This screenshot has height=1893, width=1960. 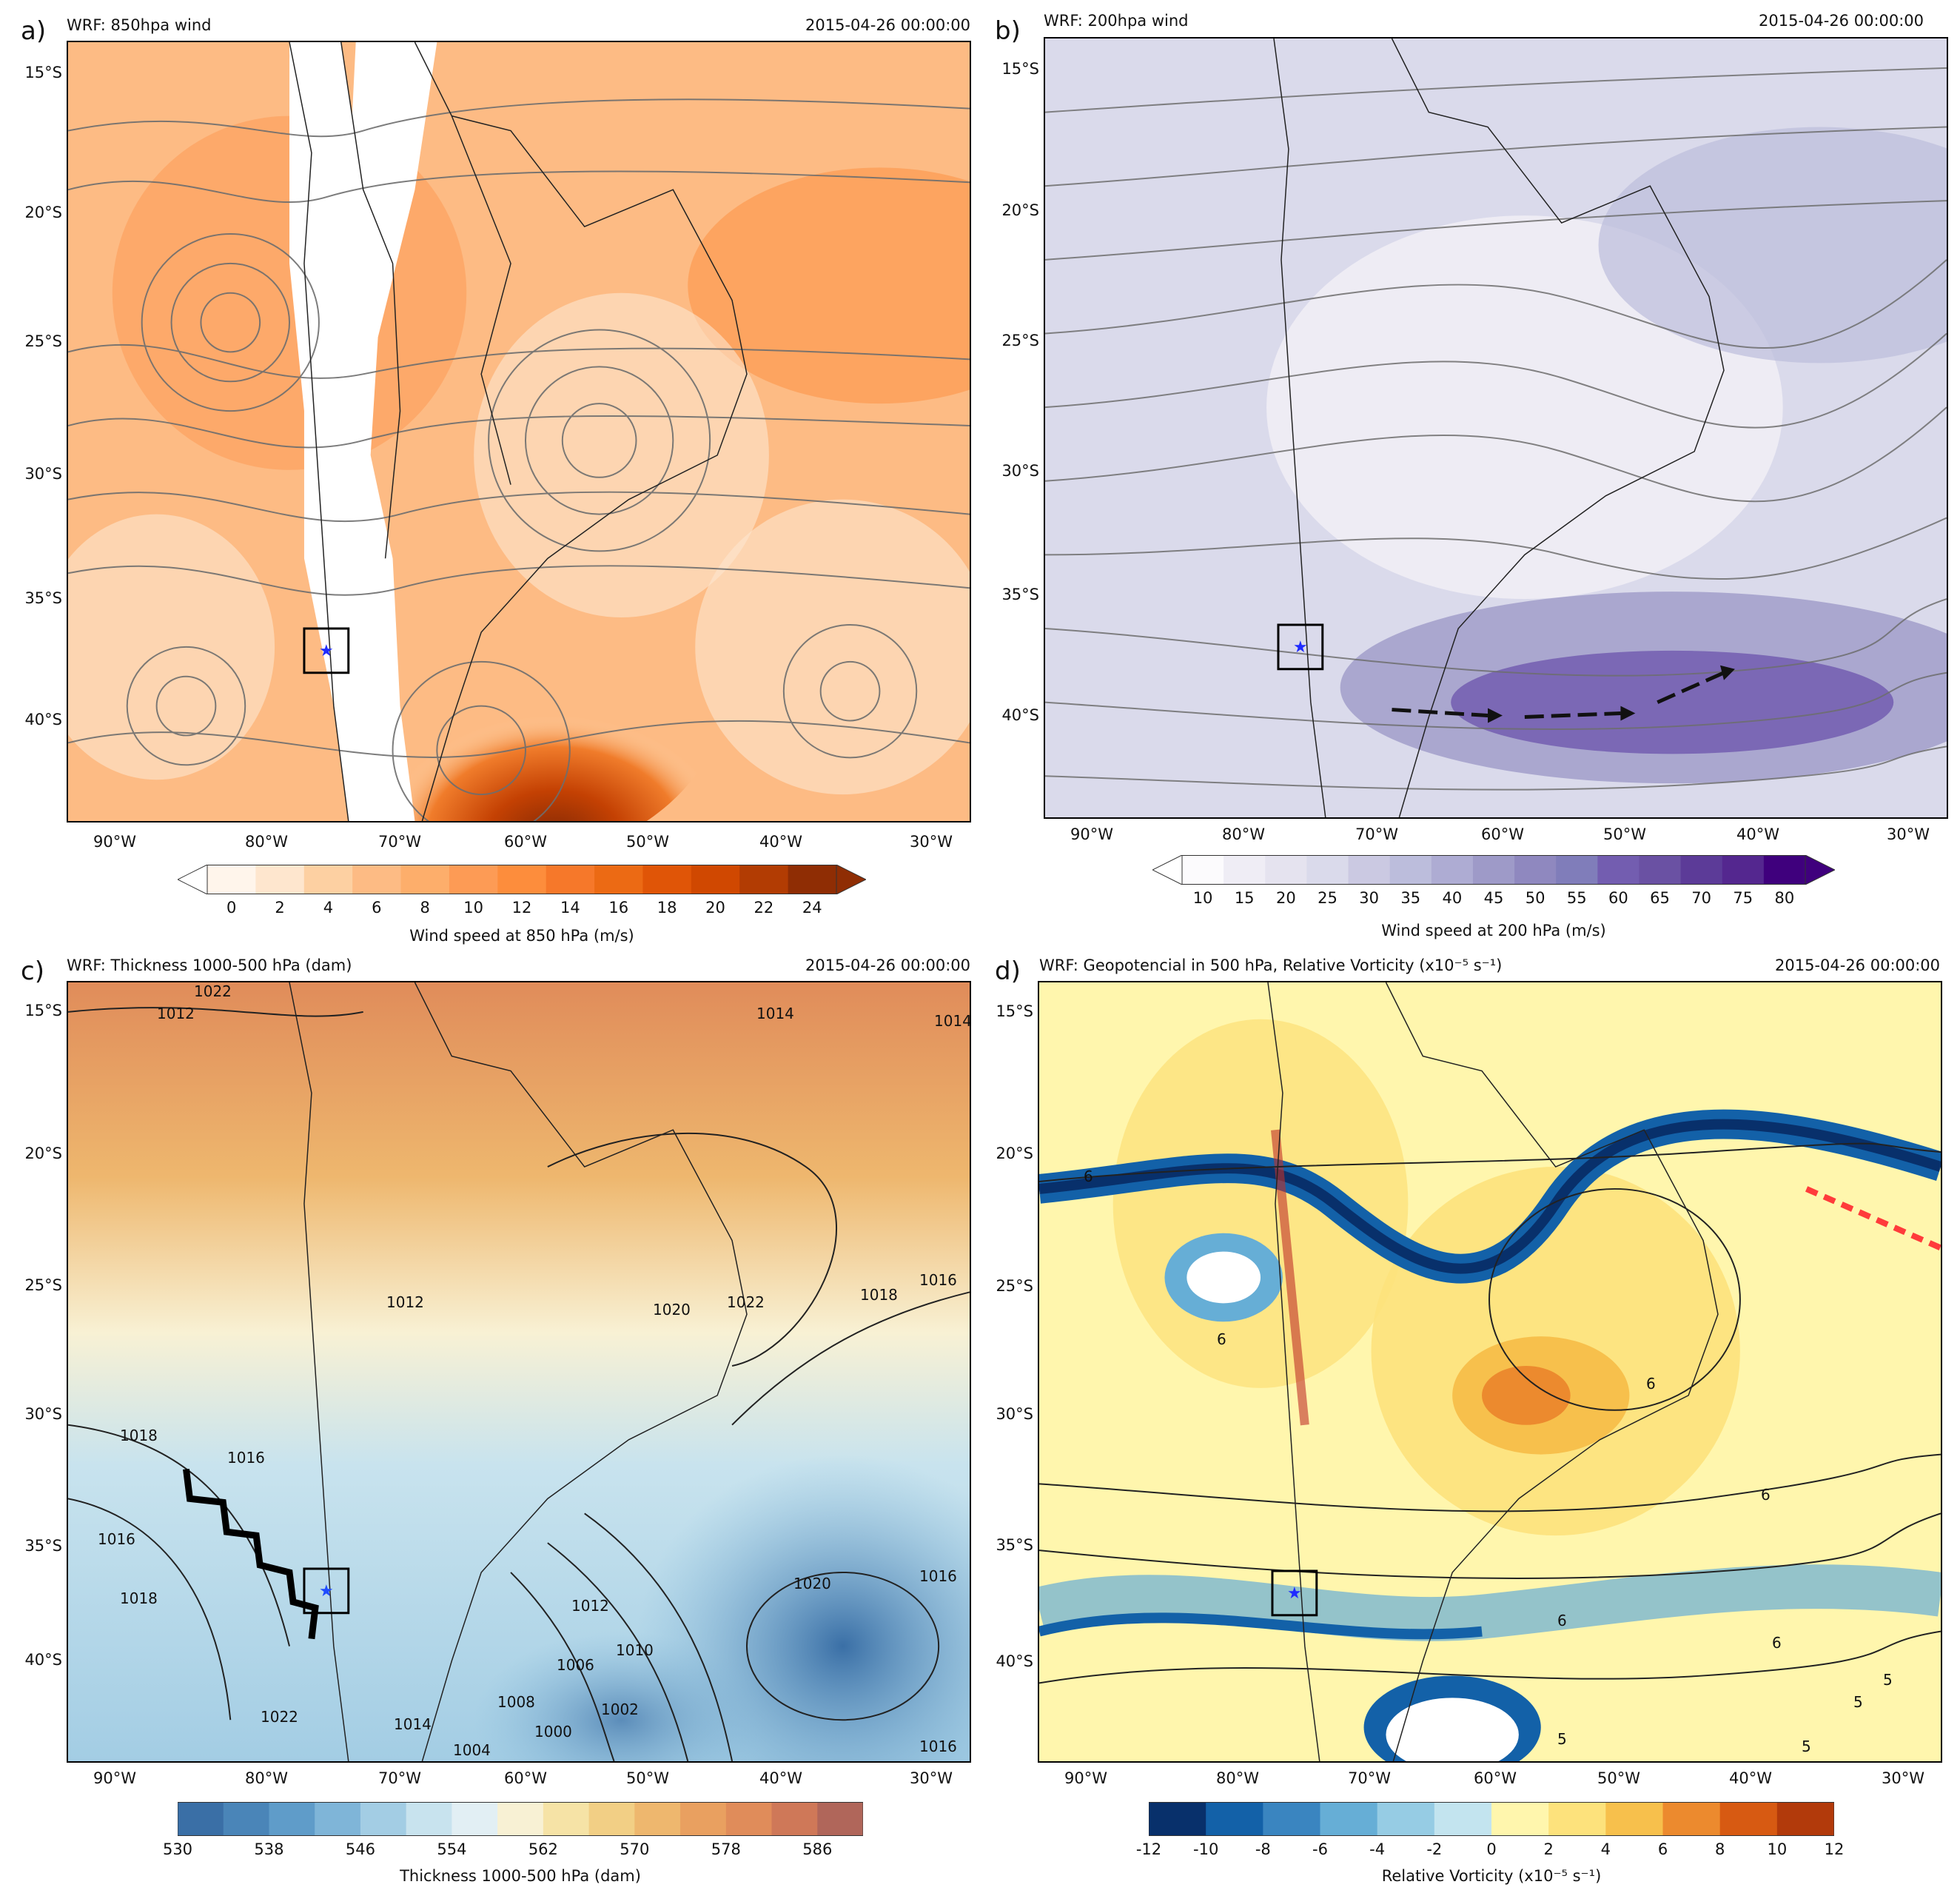 I want to click on panel-a-date: 2015-04-26 00:00:00, so click(x=888, y=25).